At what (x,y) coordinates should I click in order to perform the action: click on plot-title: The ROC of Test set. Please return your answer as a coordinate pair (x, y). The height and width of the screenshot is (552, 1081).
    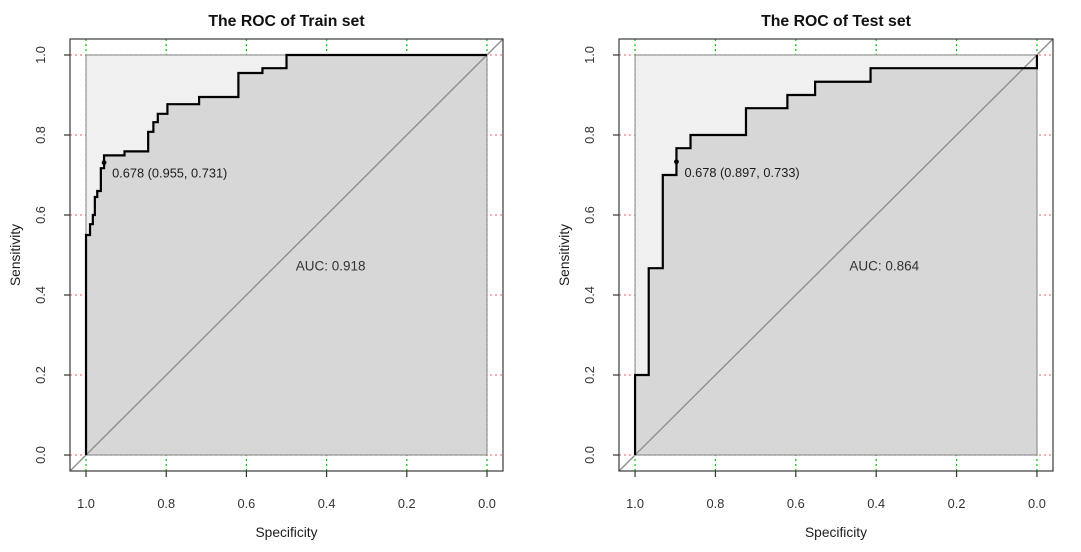
    Looking at the image, I should click on (836, 21).